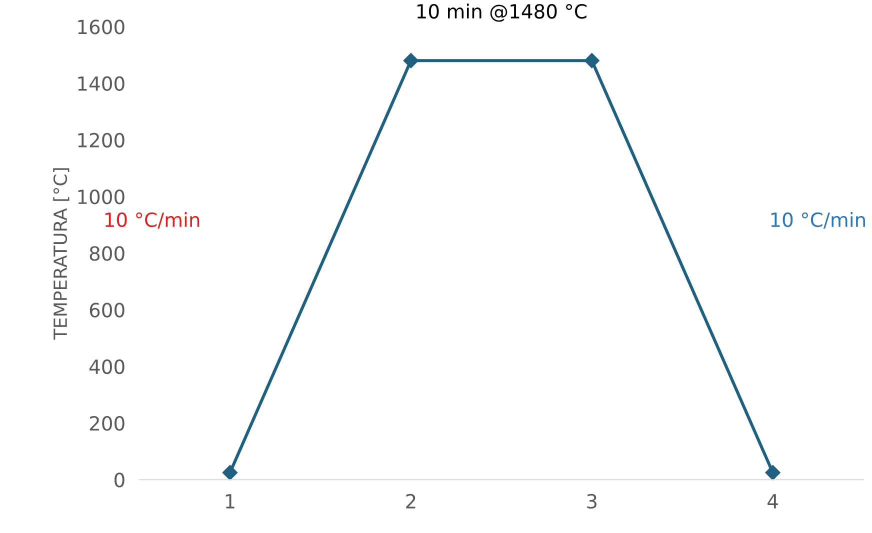  I want to click on y-tick-label: 0, so click(119, 480).